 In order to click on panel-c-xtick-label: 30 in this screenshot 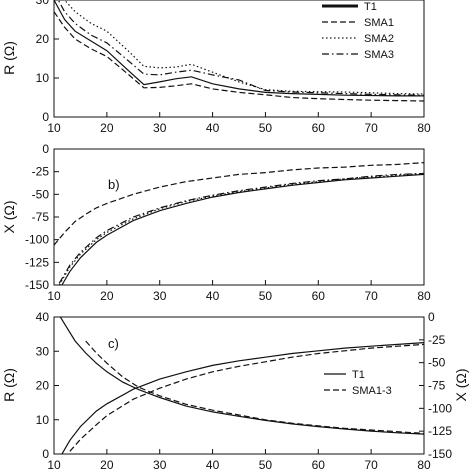, I will do `click(160, 465)`.